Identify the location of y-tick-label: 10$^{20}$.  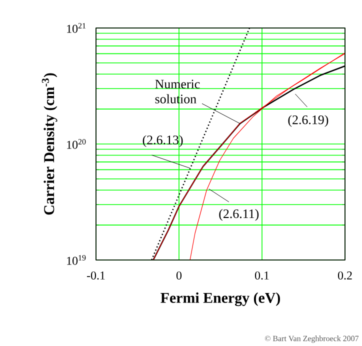
(76, 144).